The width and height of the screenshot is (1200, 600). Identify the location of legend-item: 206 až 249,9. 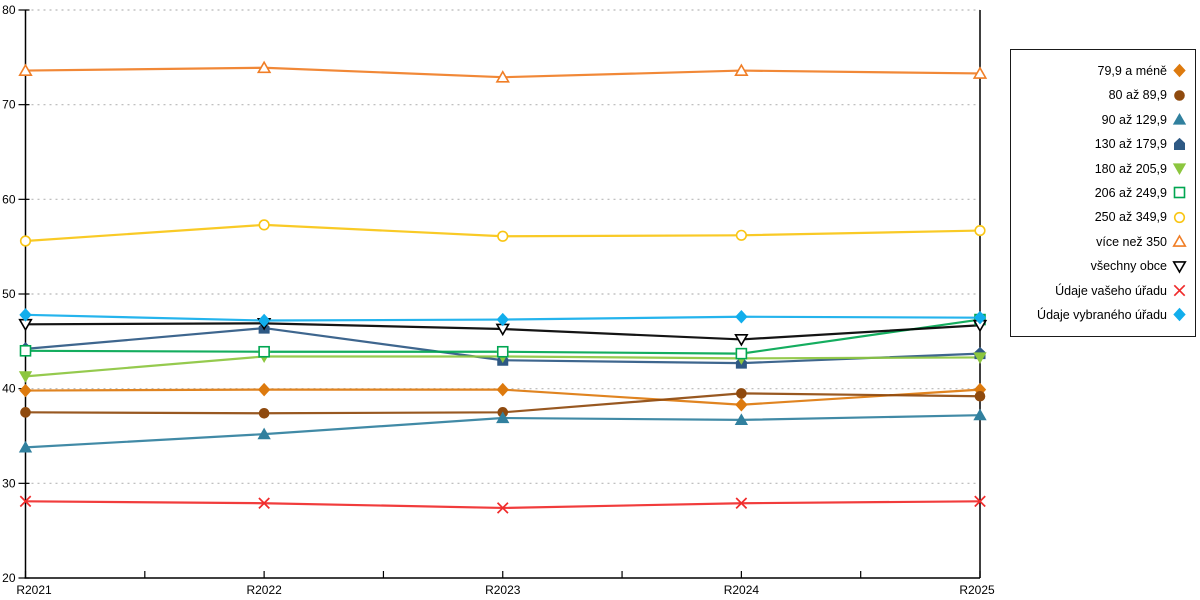
(1101, 192).